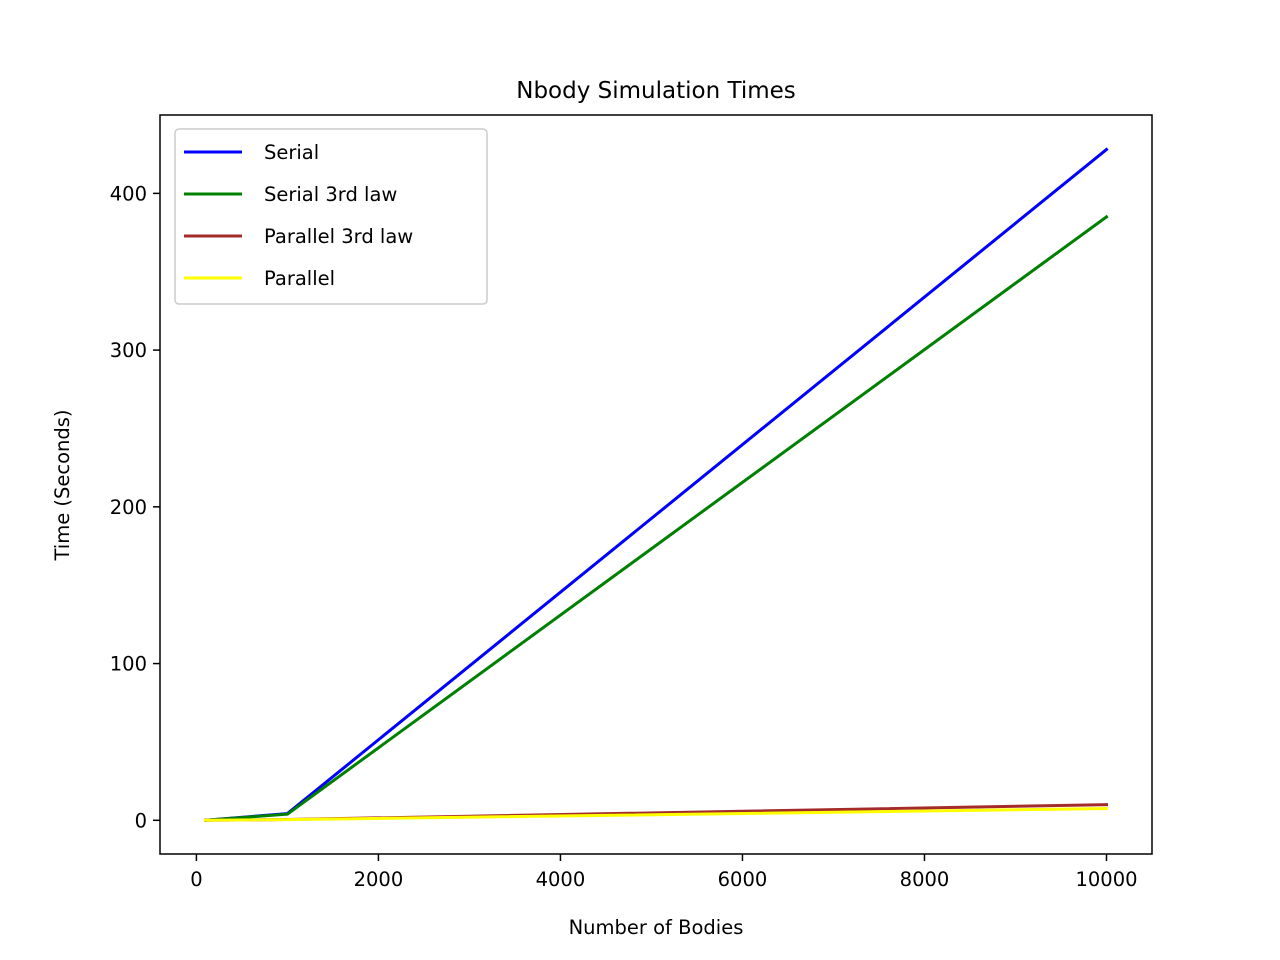 This screenshot has width=1280, height=960. I want to click on x-axis-label: Number of Bodies, so click(656, 927).